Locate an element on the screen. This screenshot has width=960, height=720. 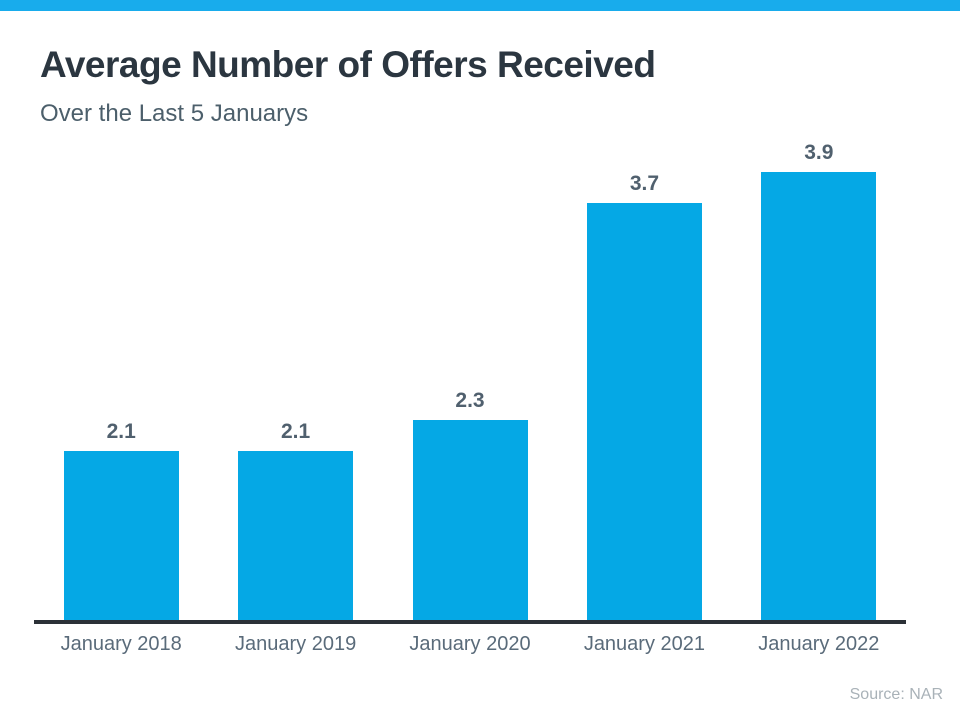
top-accent-strip is located at coordinates (480, 5).